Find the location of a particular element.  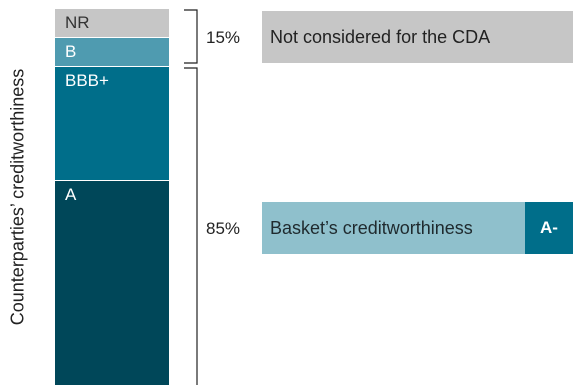

percentage-not-considered: 15% is located at coordinates (223, 37).